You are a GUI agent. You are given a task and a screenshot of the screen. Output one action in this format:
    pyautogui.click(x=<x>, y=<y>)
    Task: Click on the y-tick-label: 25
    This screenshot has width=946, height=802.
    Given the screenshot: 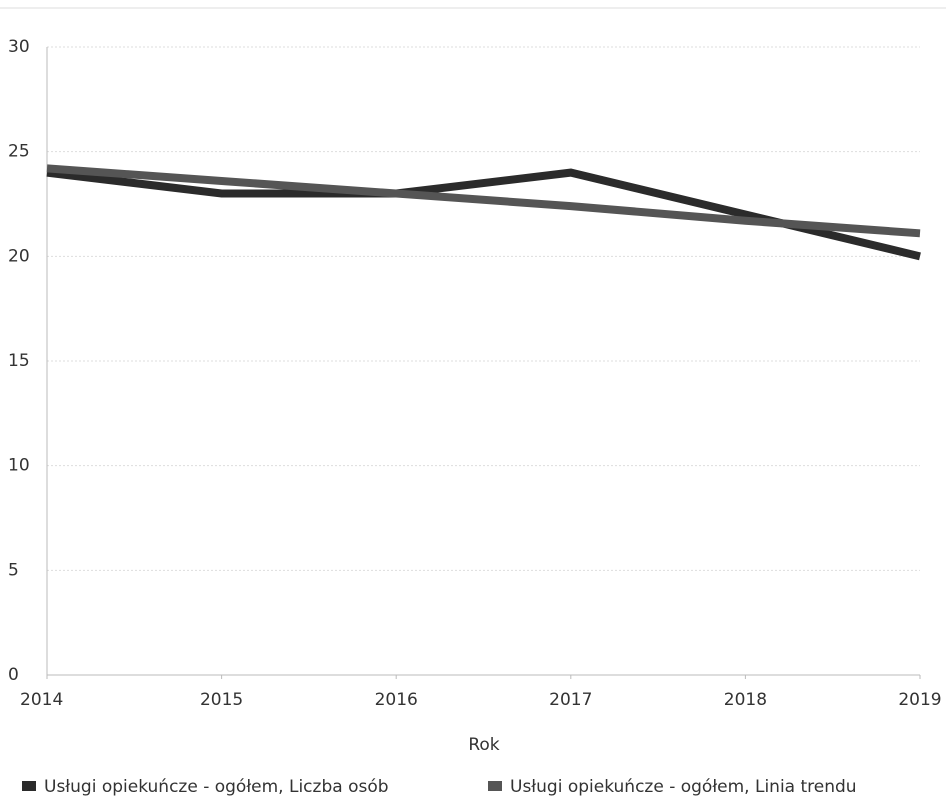 What is the action you would take?
    pyautogui.click(x=19, y=152)
    